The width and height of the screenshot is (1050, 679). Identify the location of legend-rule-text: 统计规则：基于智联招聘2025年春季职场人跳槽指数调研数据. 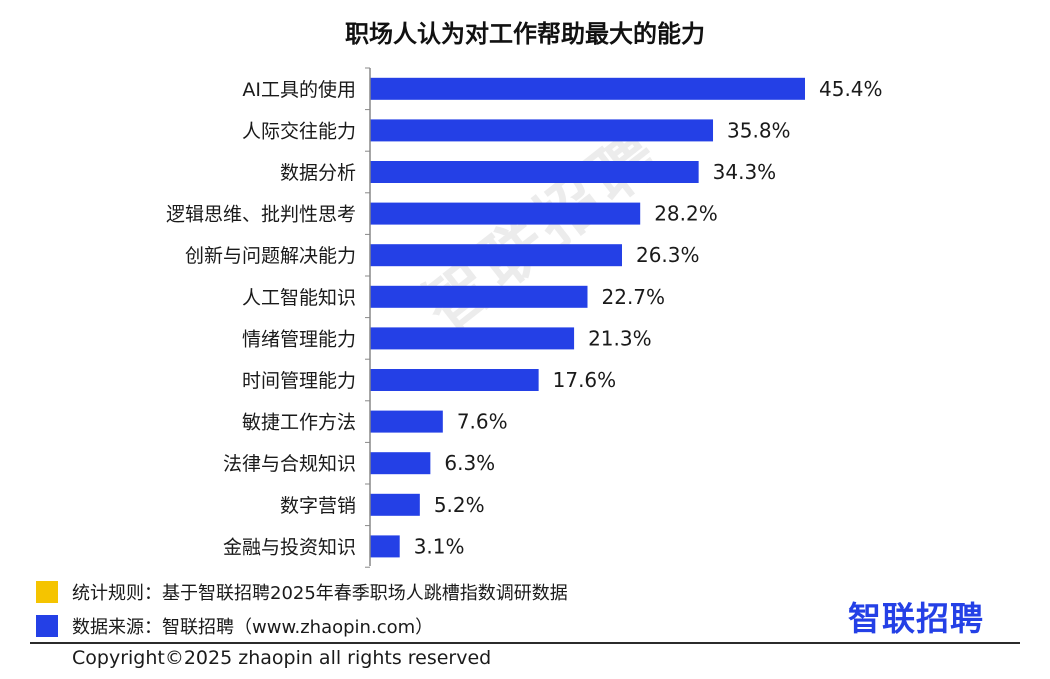
(320, 593).